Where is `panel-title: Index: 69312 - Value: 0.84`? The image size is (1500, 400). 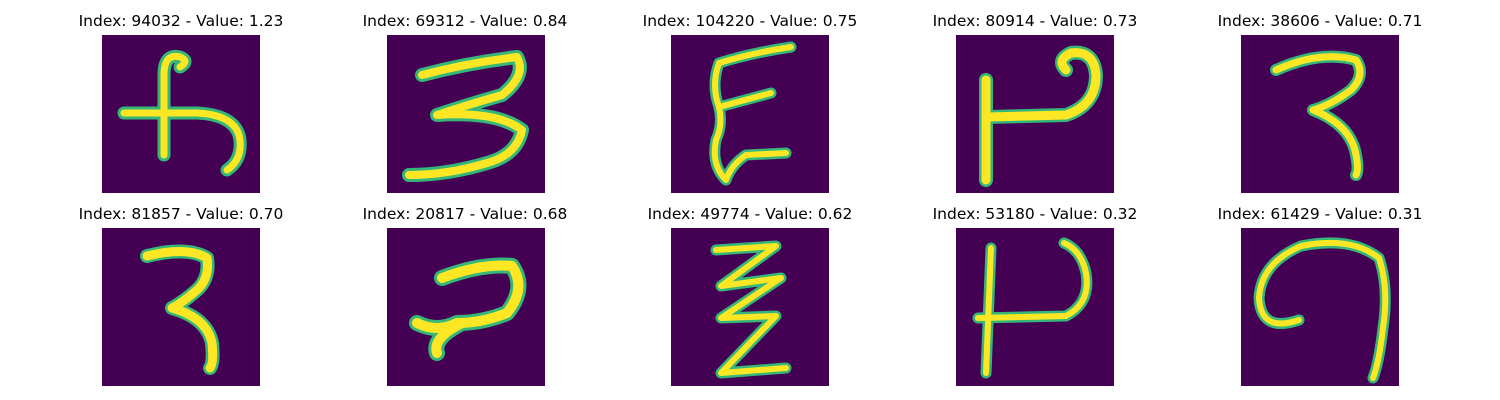
panel-title: Index: 69312 - Value: 0.84 is located at coordinates (465, 21).